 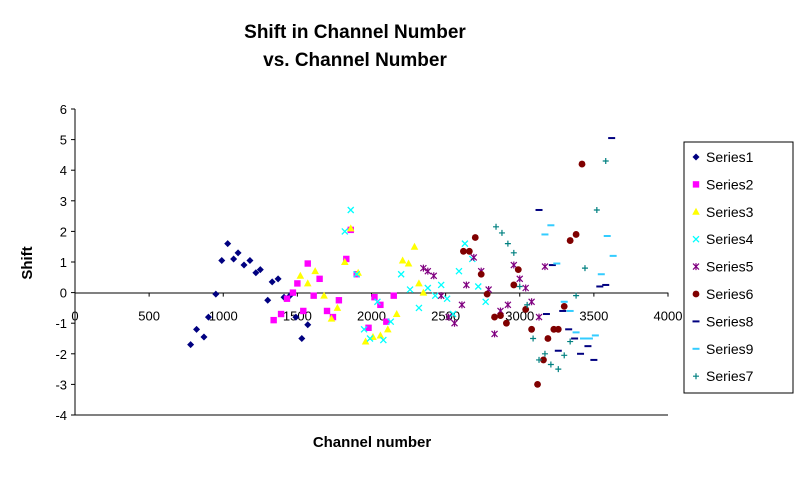 I want to click on x-tick-label: 2500, so click(x=445, y=316).